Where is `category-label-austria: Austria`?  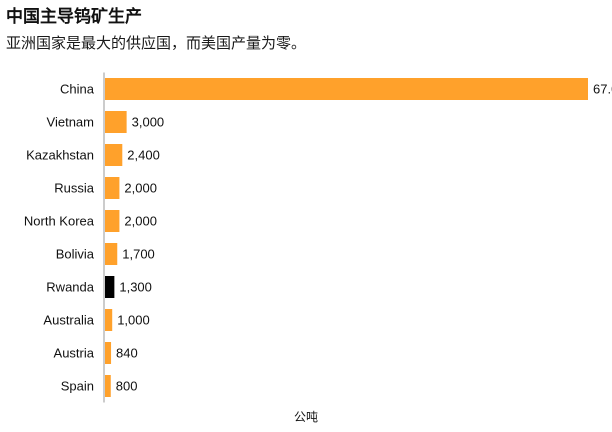 category-label-austria: Austria is located at coordinates (74, 353).